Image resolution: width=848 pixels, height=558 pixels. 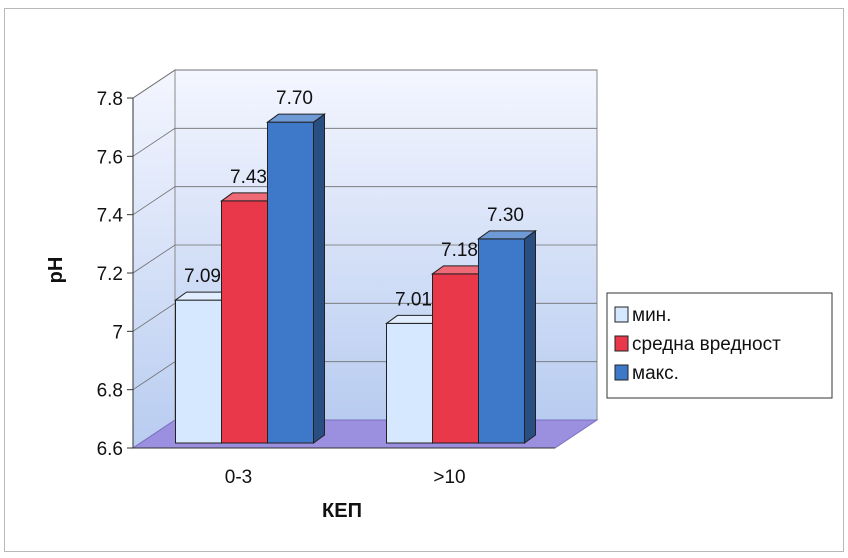 What do you see at coordinates (706, 344) in the screenshot?
I see `legend-label: средна вредност` at bounding box center [706, 344].